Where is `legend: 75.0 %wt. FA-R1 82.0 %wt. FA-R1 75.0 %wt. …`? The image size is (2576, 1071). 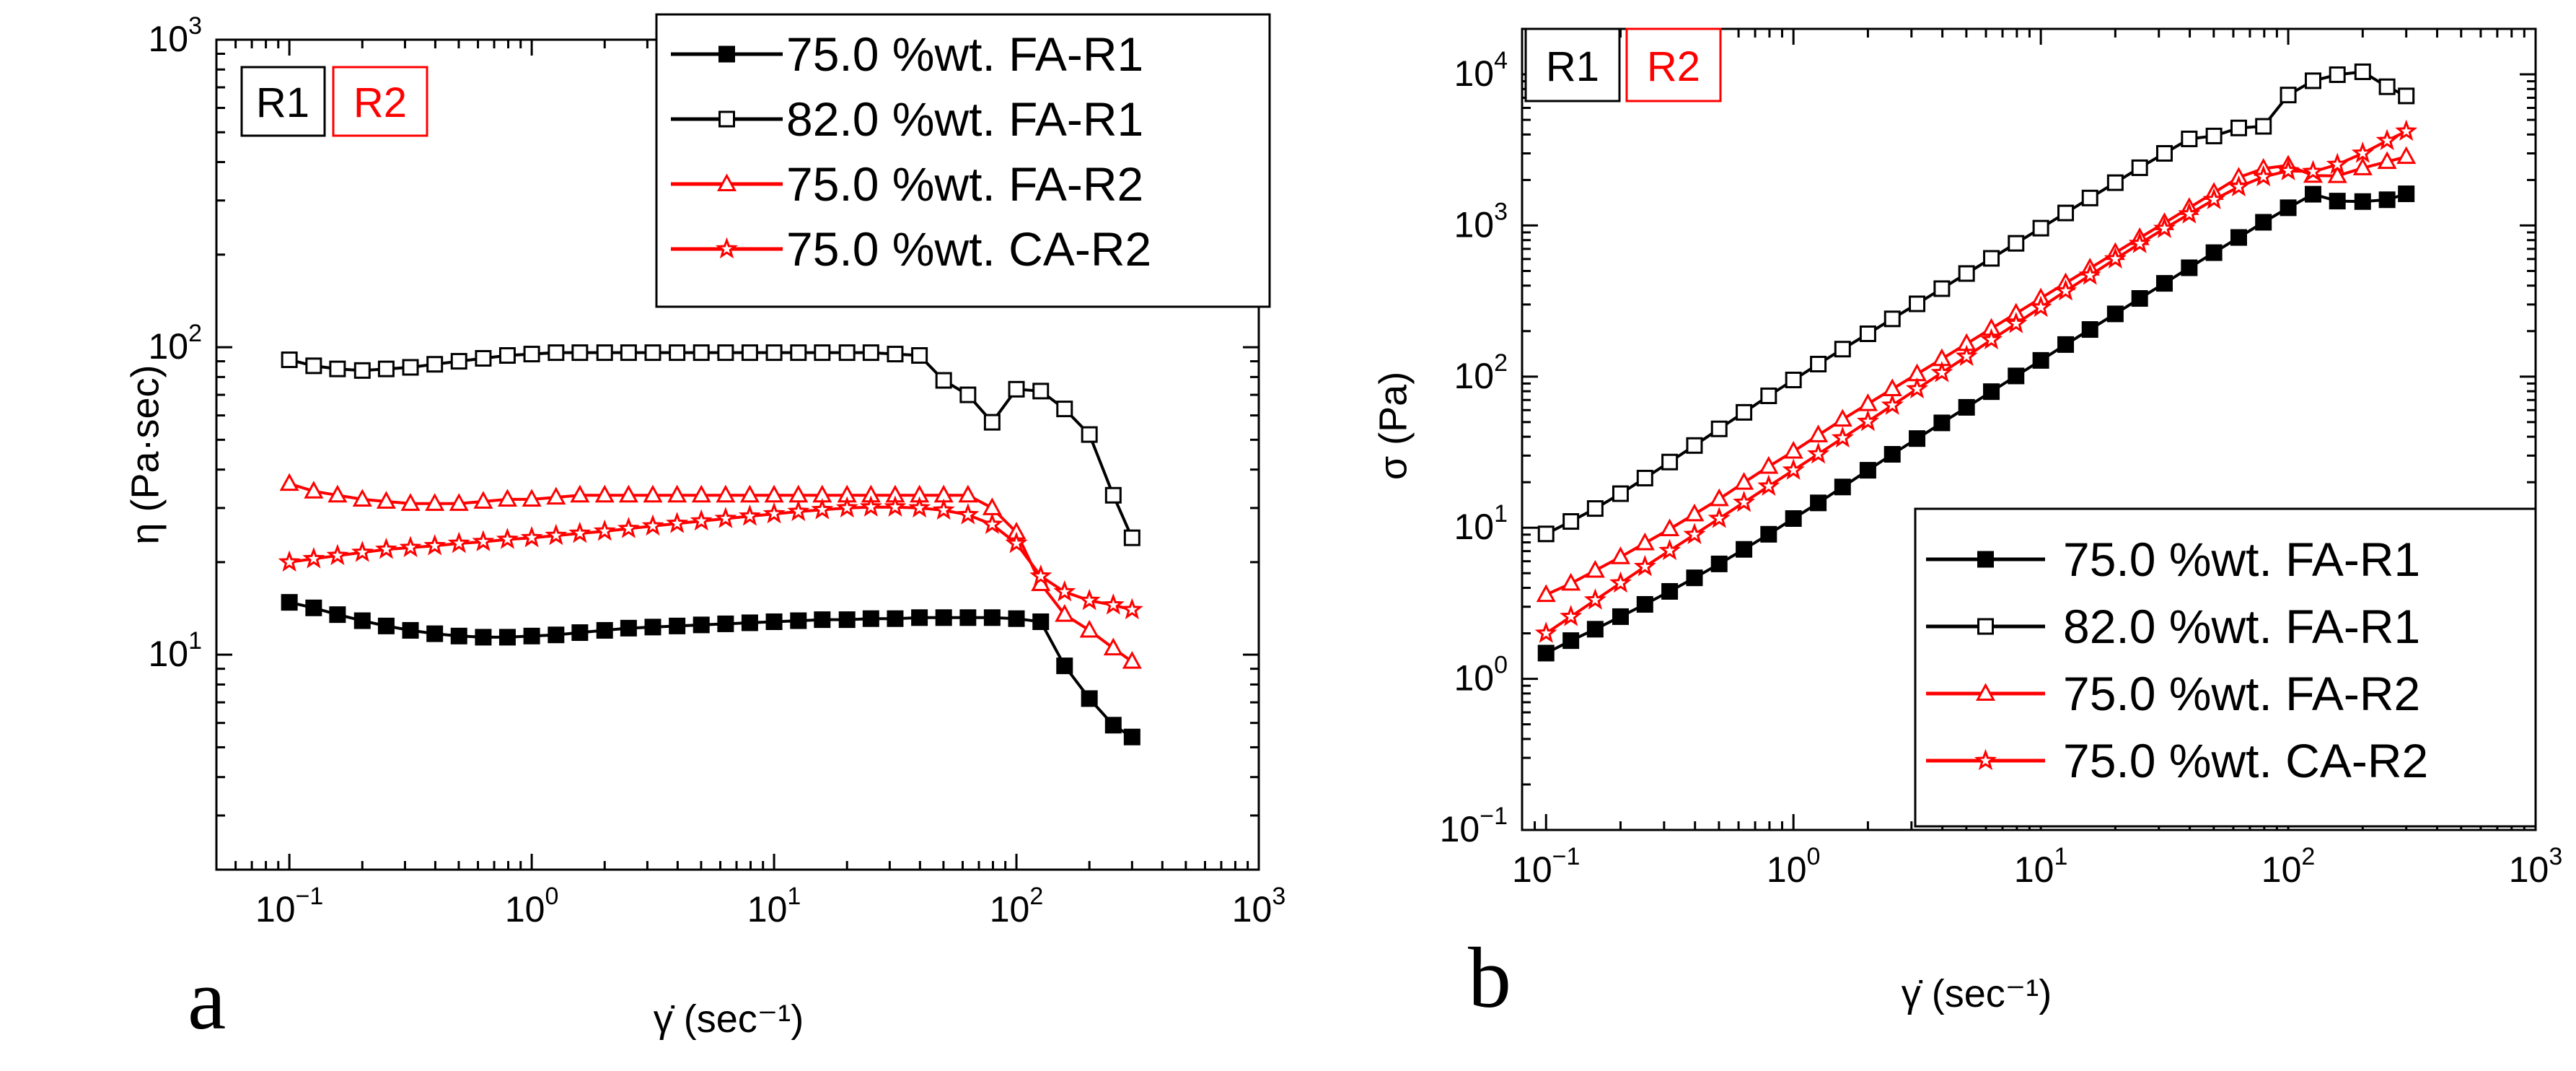
legend: 75.0 %wt. FA-R1 82.0 %wt. FA-R1 75.0 %wt. … is located at coordinates (963, 160).